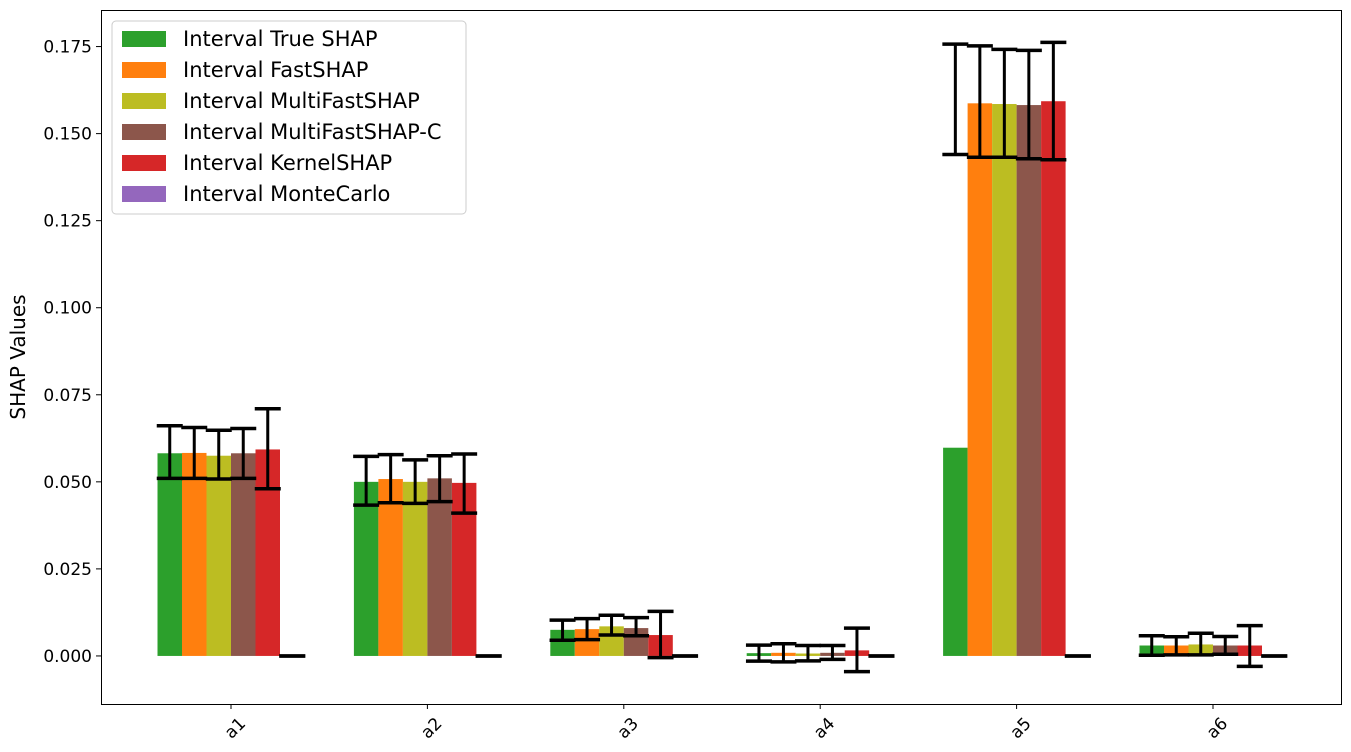 This screenshot has width=1351, height=752. Describe the element at coordinates (286, 194) in the screenshot. I see `legend-label: Interval MonteCarlo` at that location.